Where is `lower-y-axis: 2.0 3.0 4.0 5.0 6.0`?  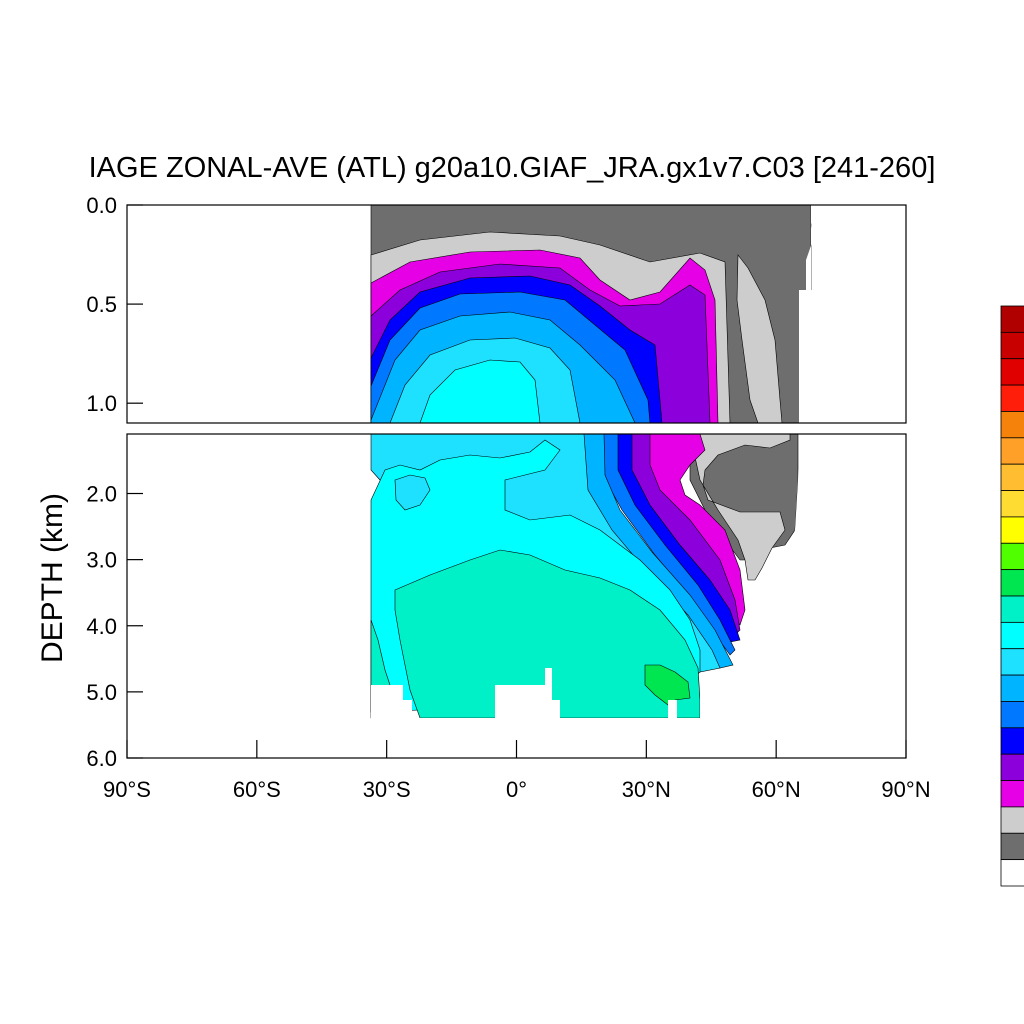 lower-y-axis: 2.0 3.0 4.0 5.0 6.0 is located at coordinates (114, 626).